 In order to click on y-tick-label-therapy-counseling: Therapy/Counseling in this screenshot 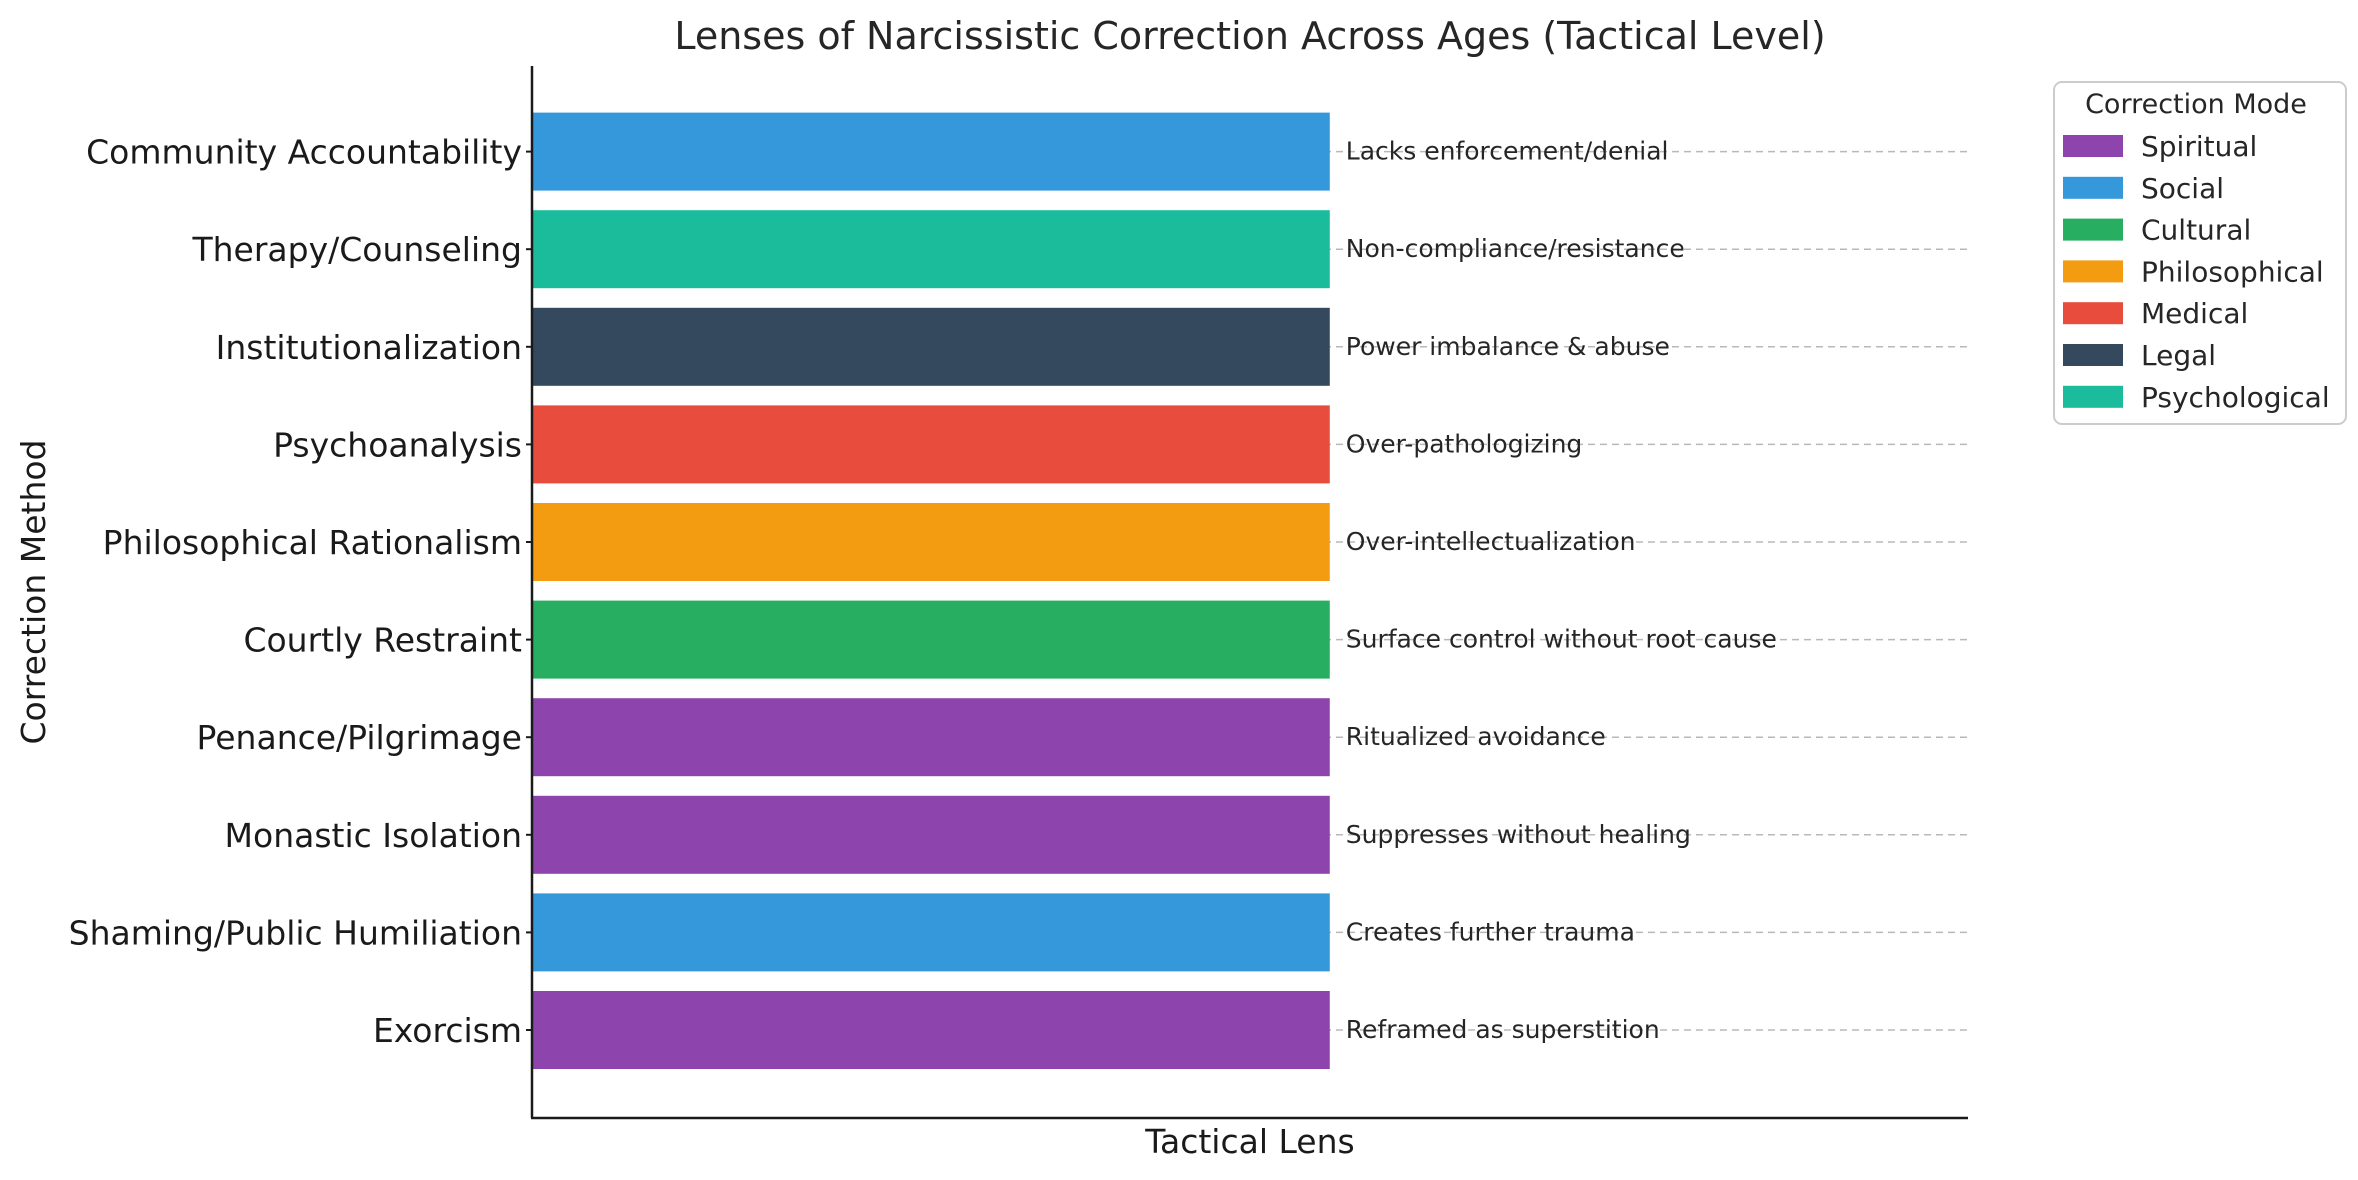, I will do `click(356, 249)`.